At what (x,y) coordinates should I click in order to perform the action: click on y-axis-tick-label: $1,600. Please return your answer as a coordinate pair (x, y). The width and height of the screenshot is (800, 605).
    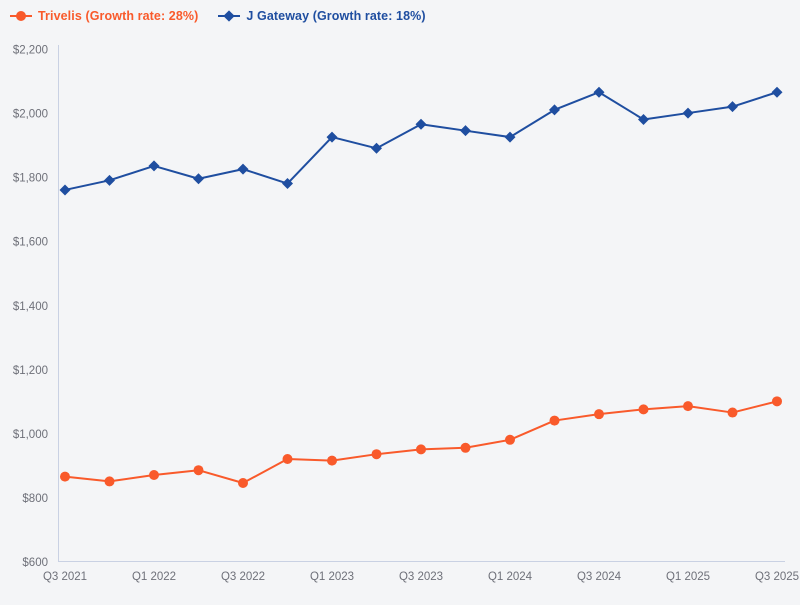
    Looking at the image, I should click on (30, 243).